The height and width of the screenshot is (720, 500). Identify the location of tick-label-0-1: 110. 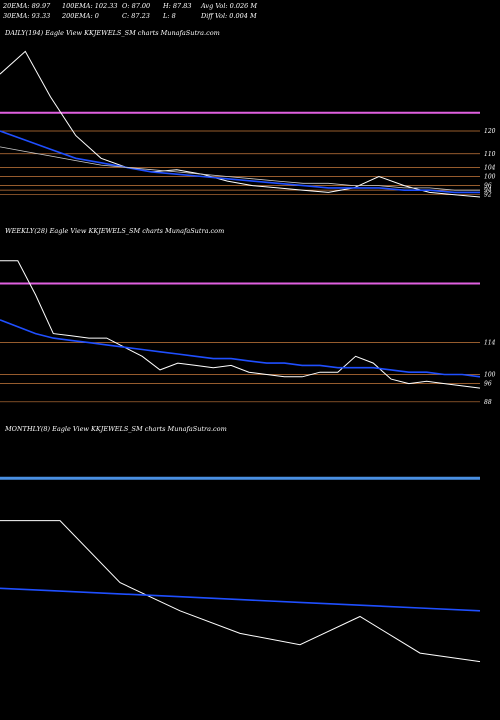
(490, 154).